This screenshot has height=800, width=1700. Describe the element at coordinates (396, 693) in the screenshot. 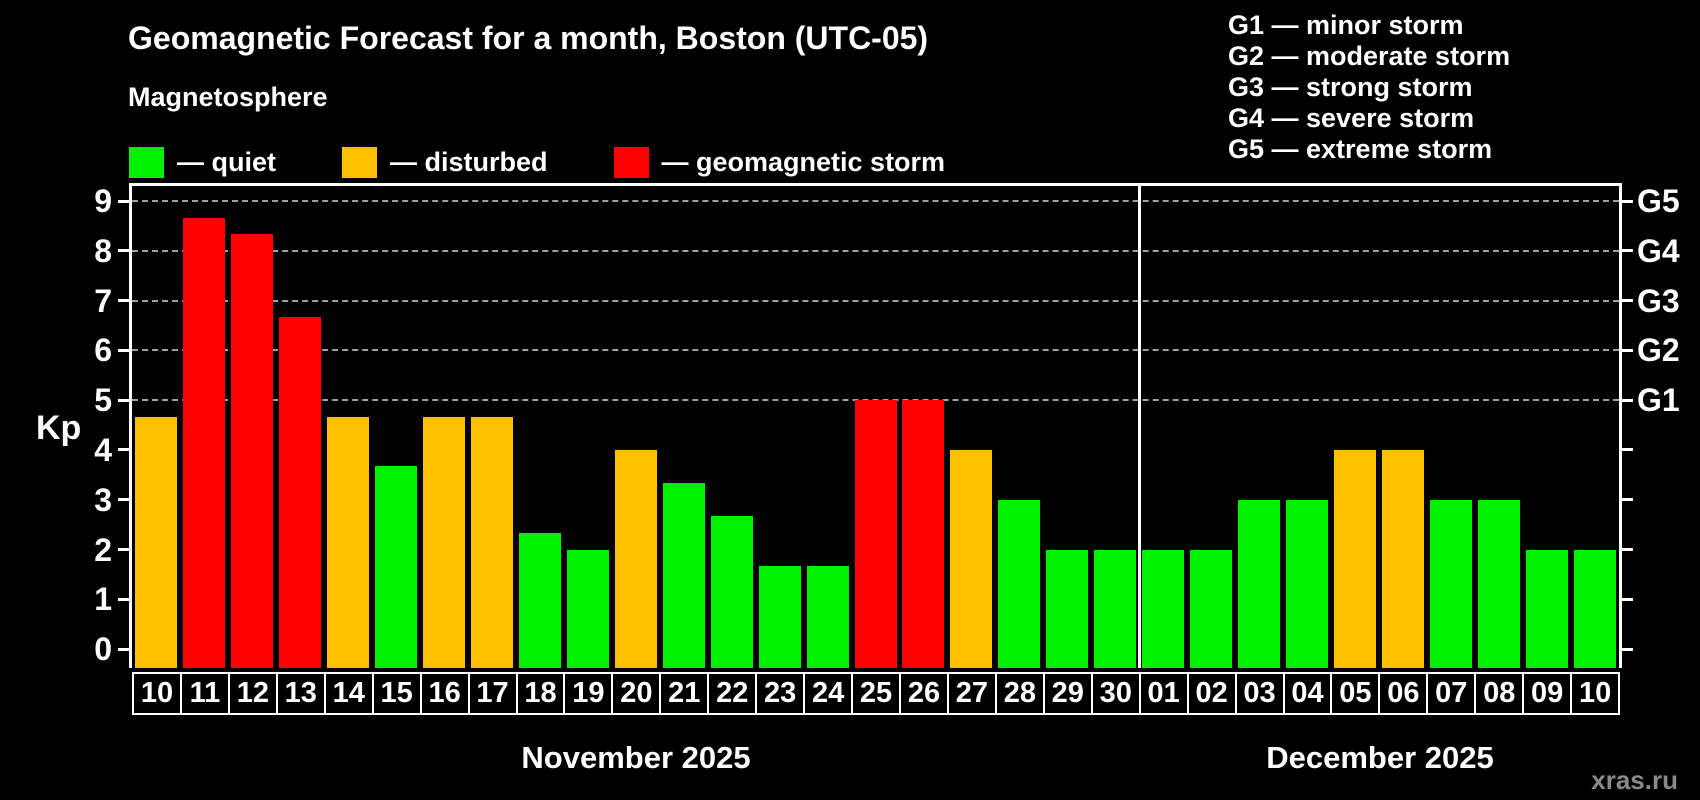

I see `date-cell-nov-15: 15` at that location.